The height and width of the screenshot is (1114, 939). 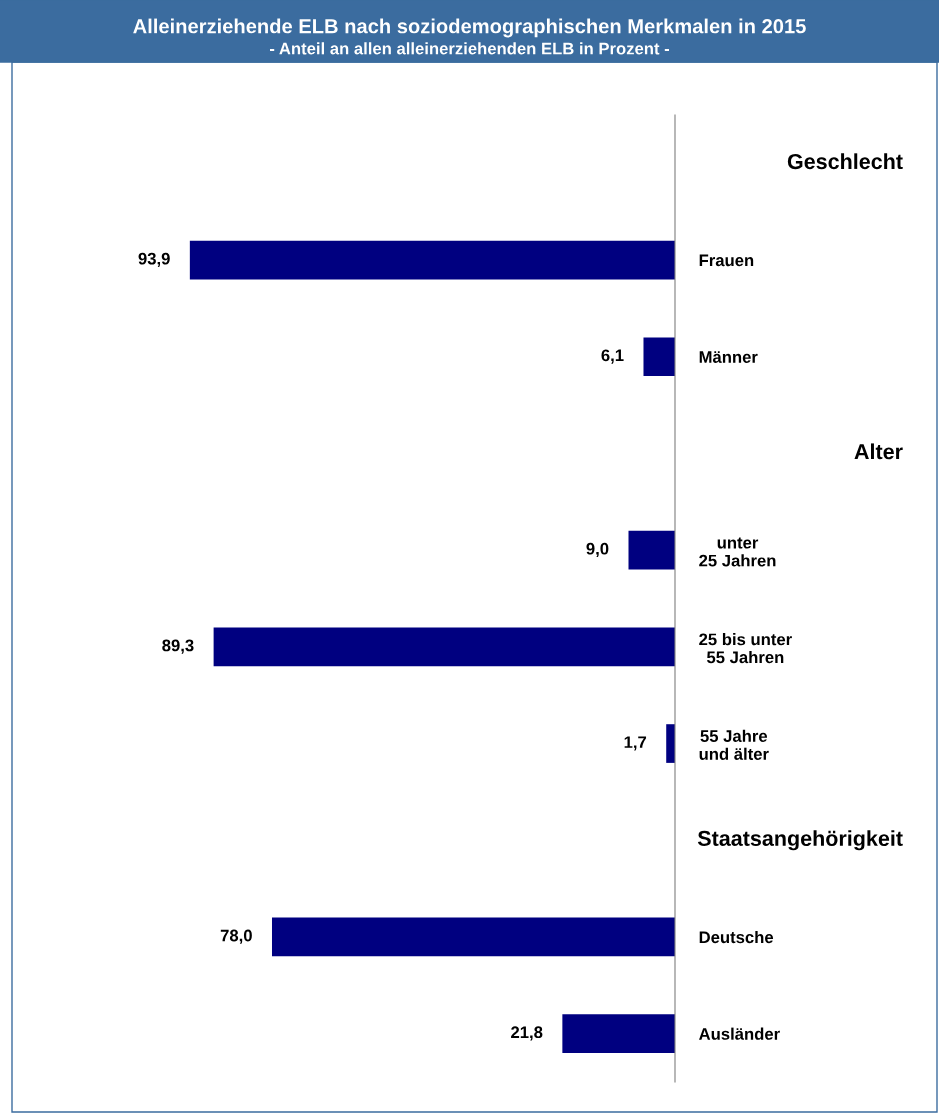 What do you see at coordinates (612, 356) in the screenshot?
I see `data-label: 6,1` at bounding box center [612, 356].